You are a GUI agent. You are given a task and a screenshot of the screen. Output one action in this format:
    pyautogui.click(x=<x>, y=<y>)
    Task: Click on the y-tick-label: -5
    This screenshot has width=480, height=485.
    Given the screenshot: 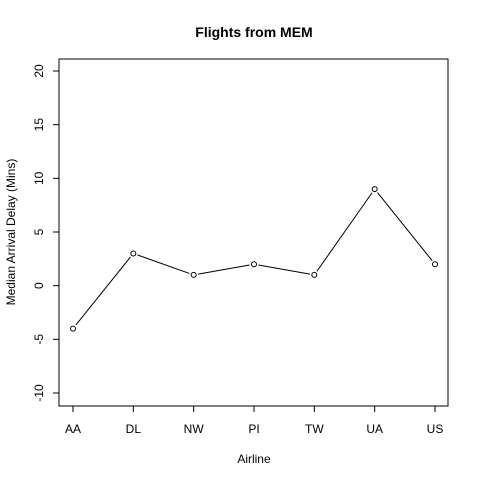 What is the action you would take?
    pyautogui.click(x=39, y=339)
    